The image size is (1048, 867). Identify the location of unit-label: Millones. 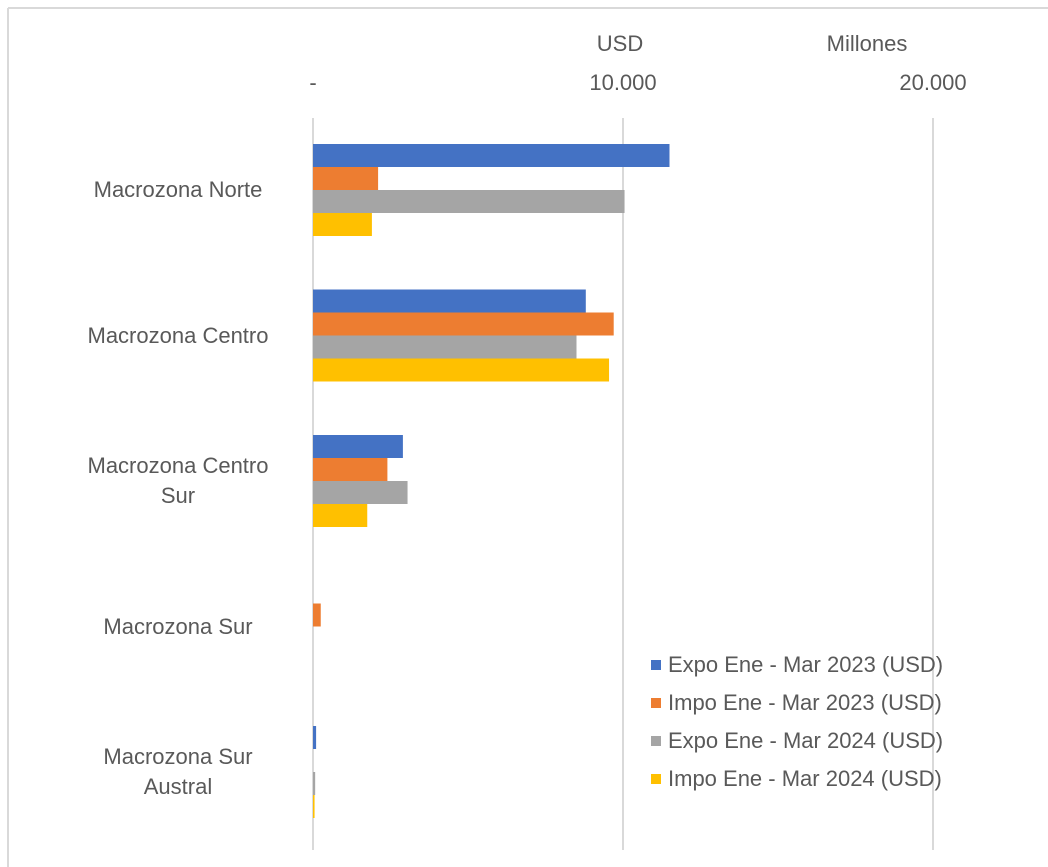
(867, 43).